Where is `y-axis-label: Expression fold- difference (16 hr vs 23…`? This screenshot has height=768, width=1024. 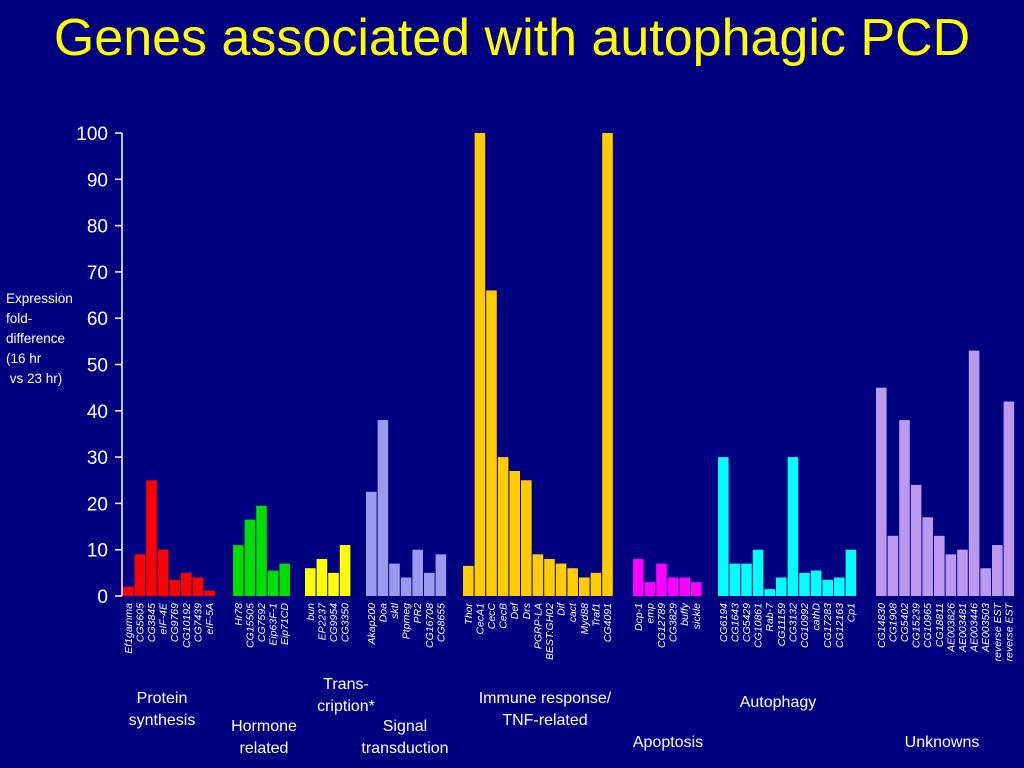 y-axis-label: Expression fold- difference (16 hr vs 23… is located at coordinates (39, 338).